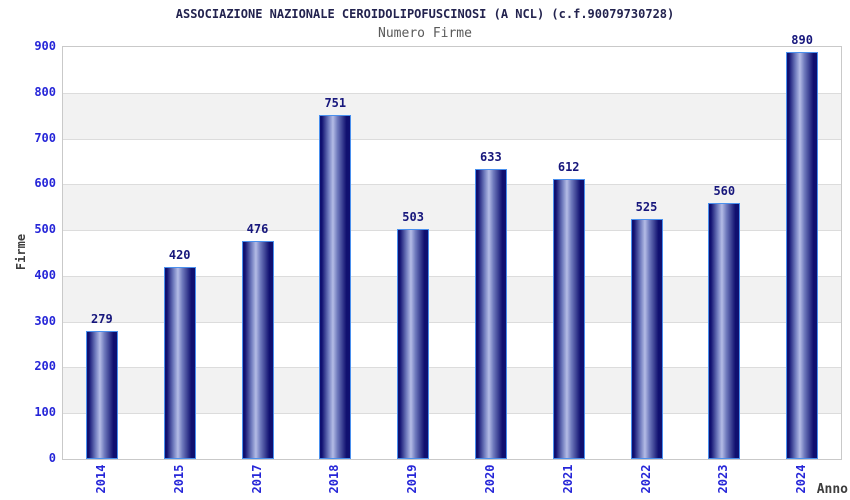  I want to click on y-tick-label: 400, so click(45, 274).